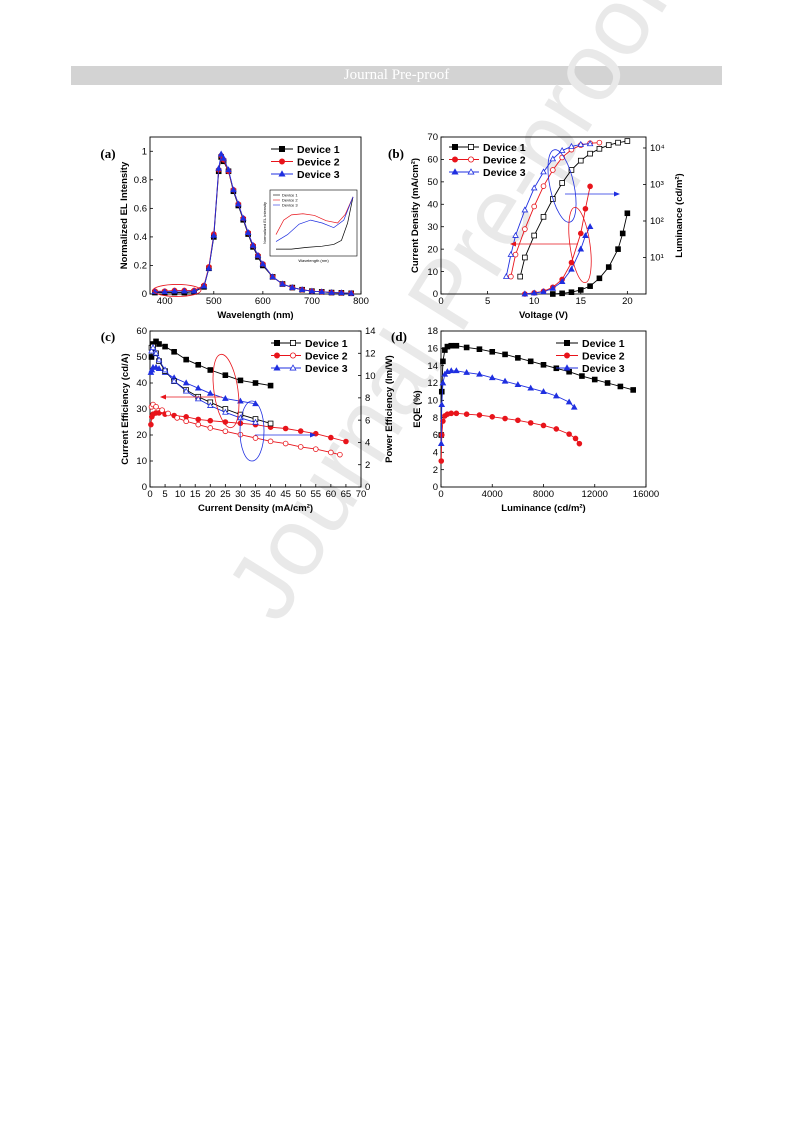 Image resolution: width=793 pixels, height=1123 pixels. I want to click on y2-tick-label: 10⁴, so click(657, 148).